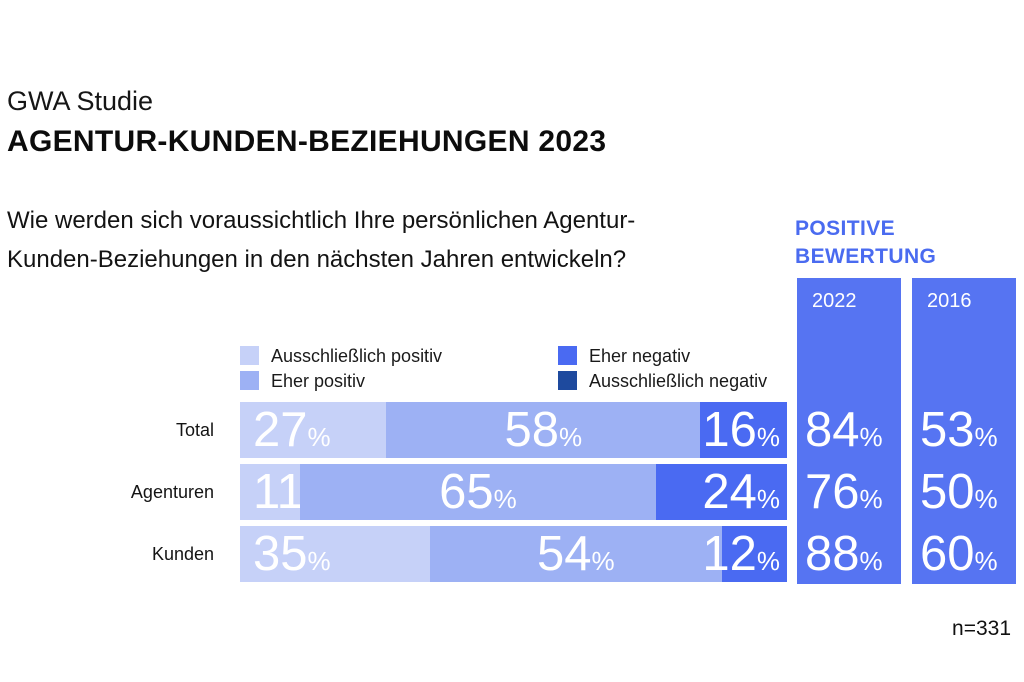 The width and height of the screenshot is (1024, 682). Describe the element at coordinates (249, 355) in the screenshot. I see `legend-swatch-ausschliesslich-positiv` at that location.